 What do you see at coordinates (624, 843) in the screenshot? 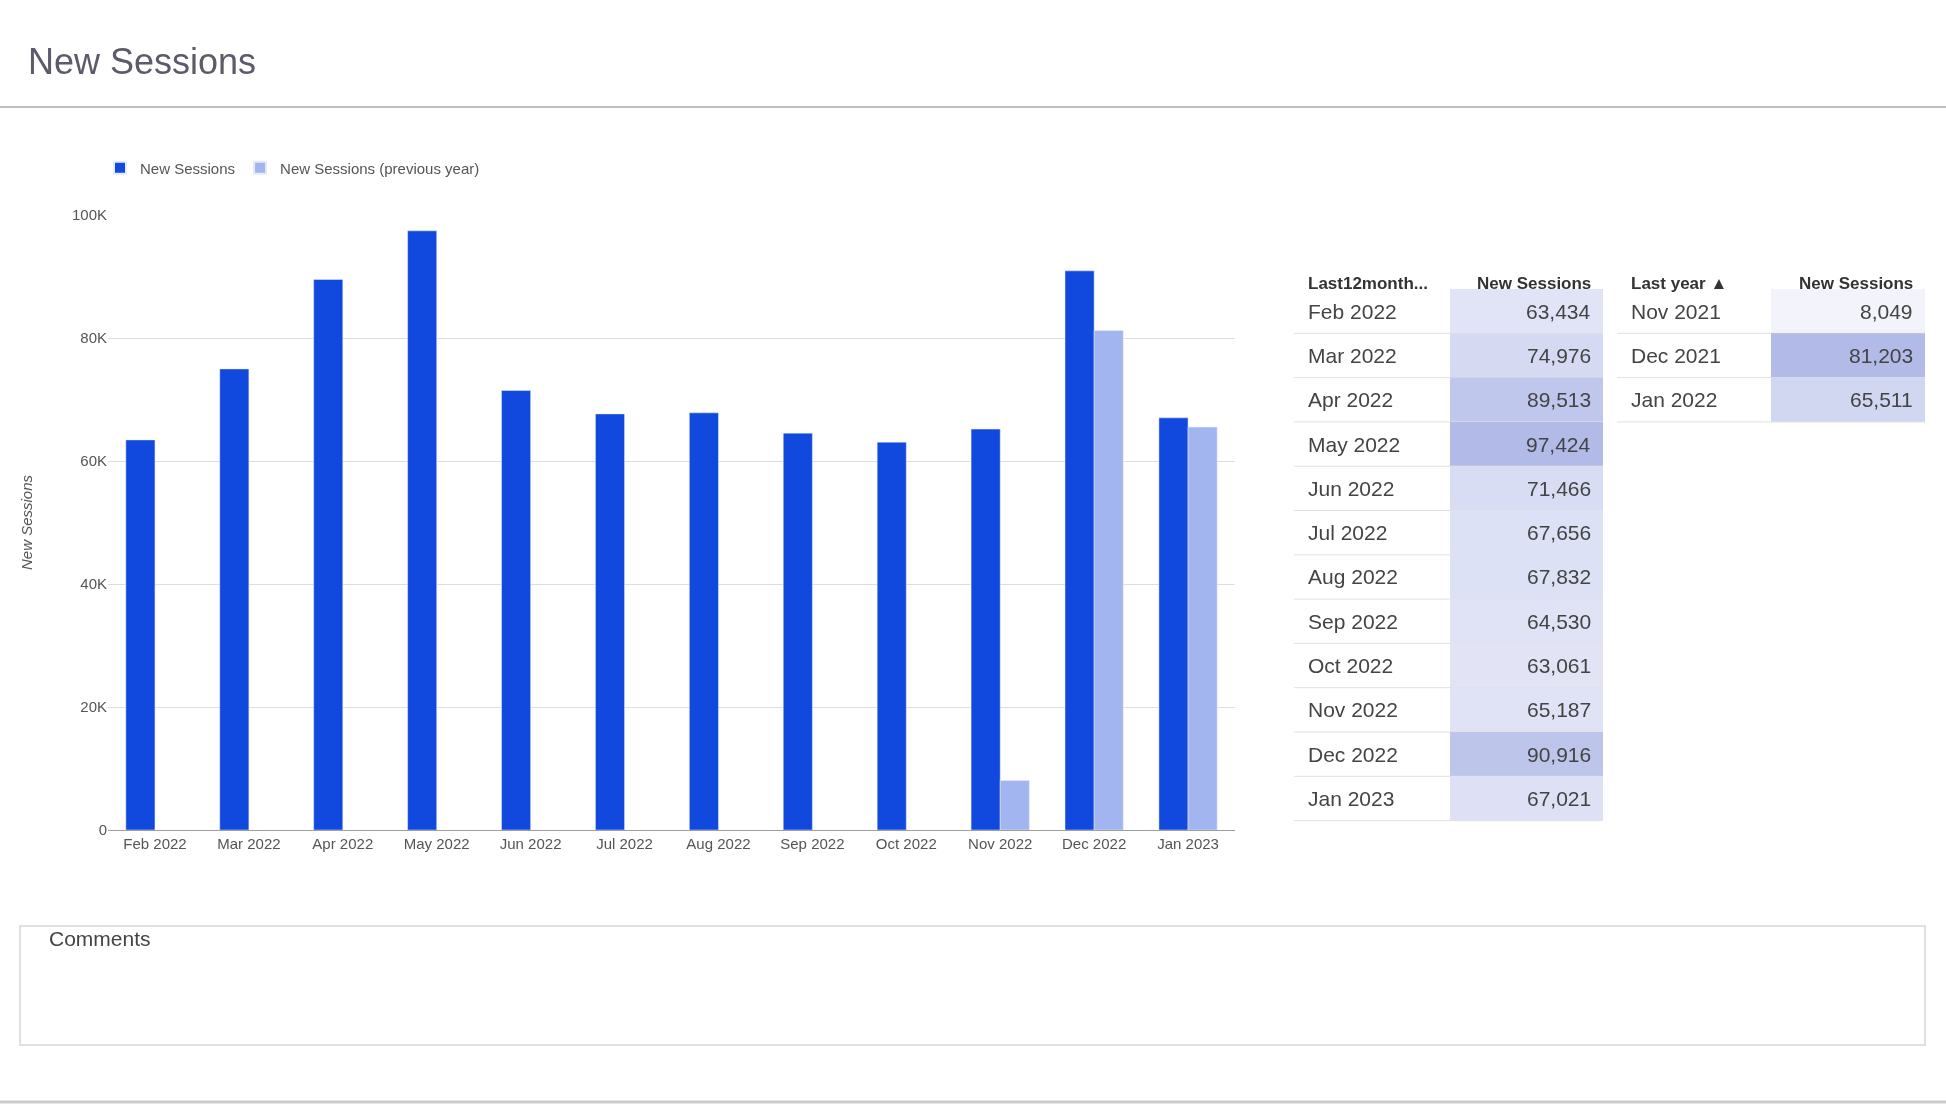
I see `x-tick-label: Jul 2022` at bounding box center [624, 843].